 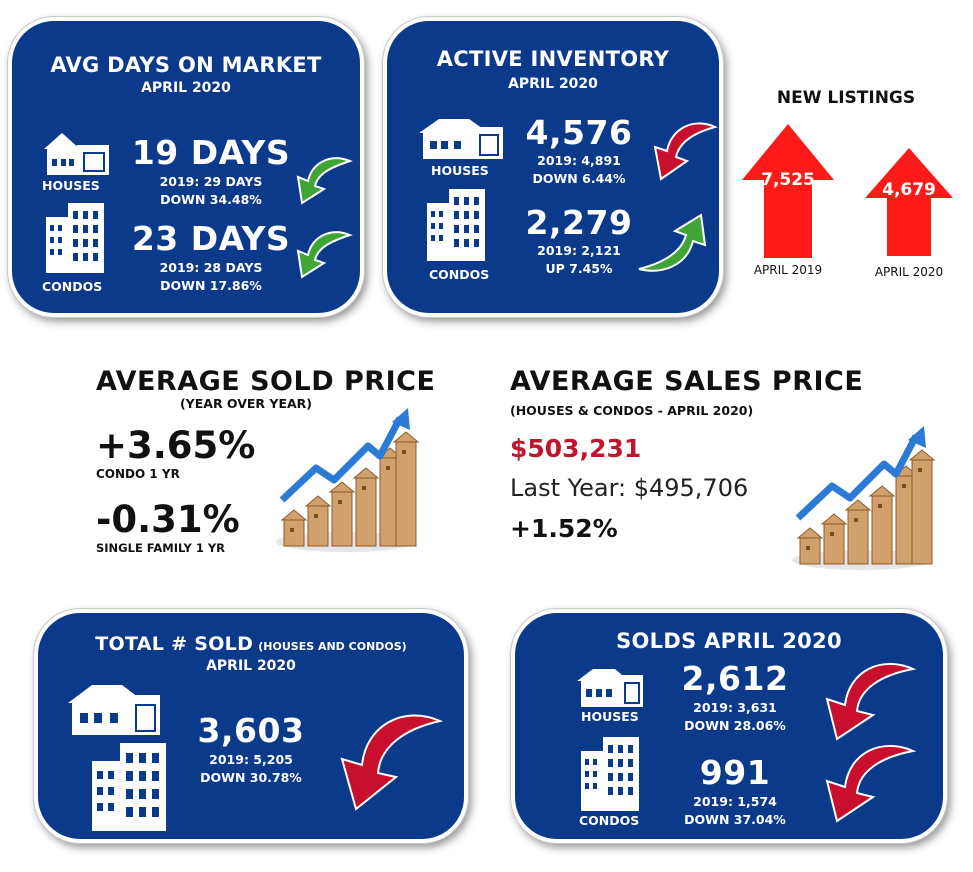 I want to click on condos-days-change: DOWN 17.86%, so click(x=211, y=285).